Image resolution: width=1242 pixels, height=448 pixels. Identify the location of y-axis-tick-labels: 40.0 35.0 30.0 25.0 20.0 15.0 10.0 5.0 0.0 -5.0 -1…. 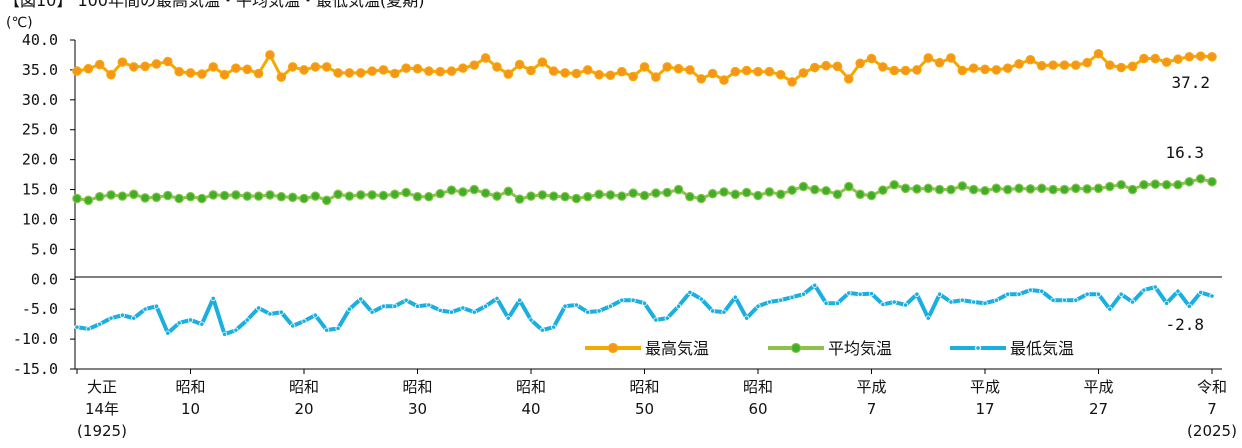
(44, 204).